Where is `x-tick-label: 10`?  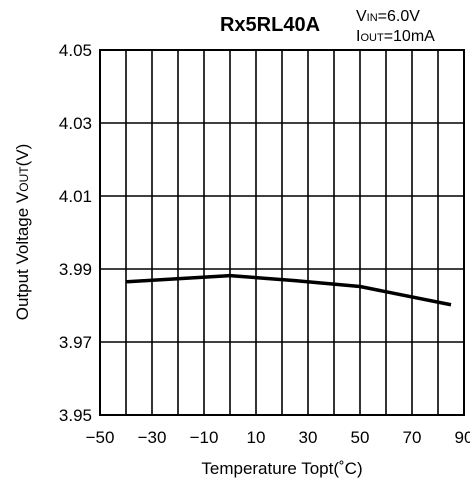 x-tick-label: 10 is located at coordinates (256, 437).